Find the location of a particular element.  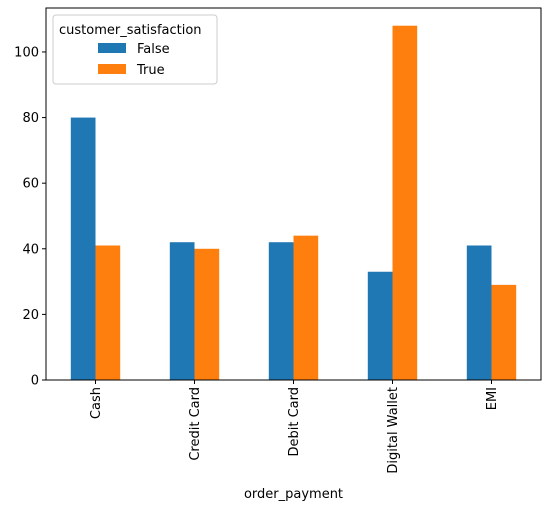

x-tick-label: Digital Wallet is located at coordinates (393, 430).